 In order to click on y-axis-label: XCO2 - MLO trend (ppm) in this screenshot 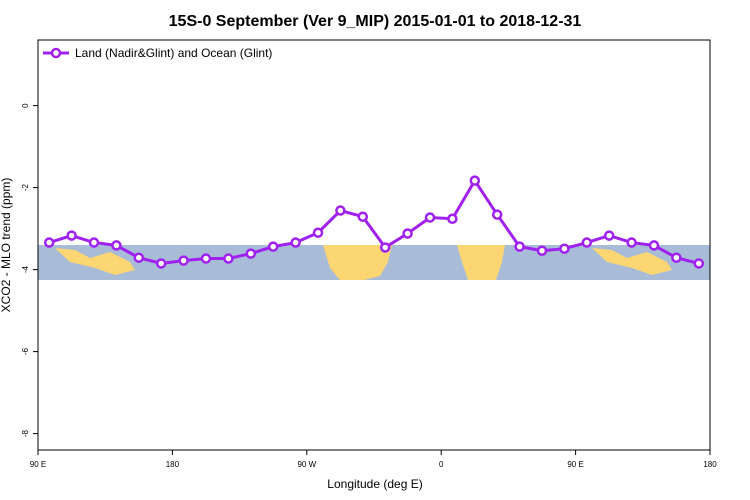, I will do `click(6, 245)`.